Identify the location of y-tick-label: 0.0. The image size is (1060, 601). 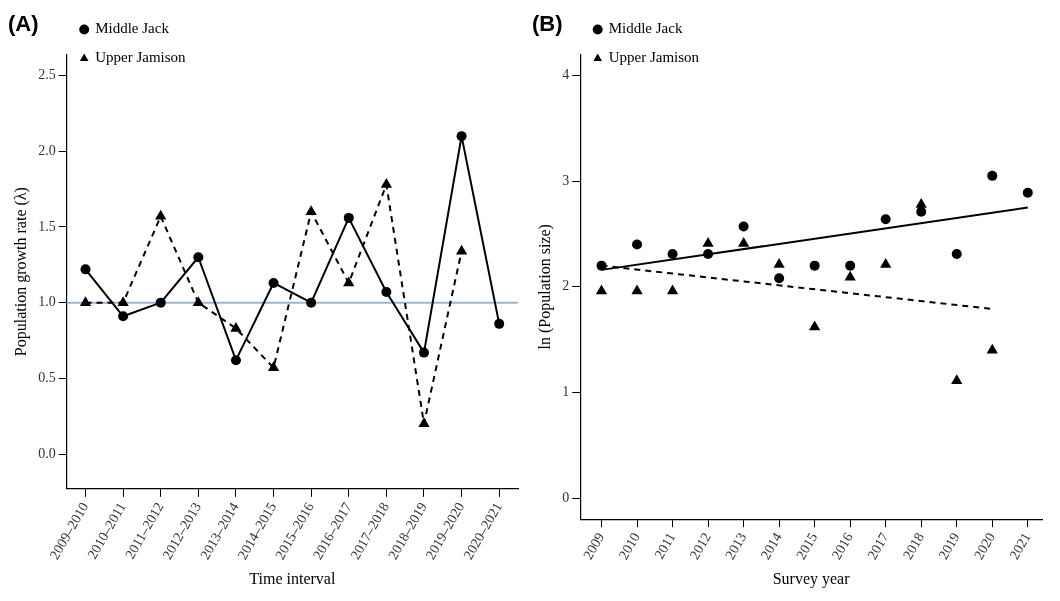
(47, 453).